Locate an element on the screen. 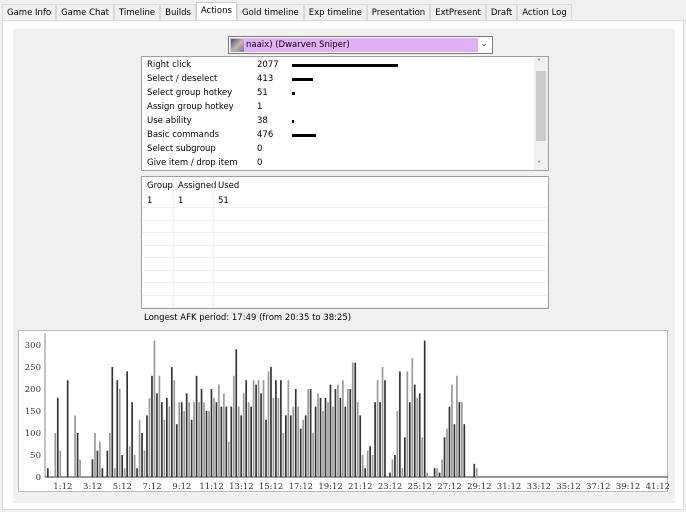 The width and height of the screenshot is (686, 512). tab-timeline: Timeline is located at coordinates (137, 12).